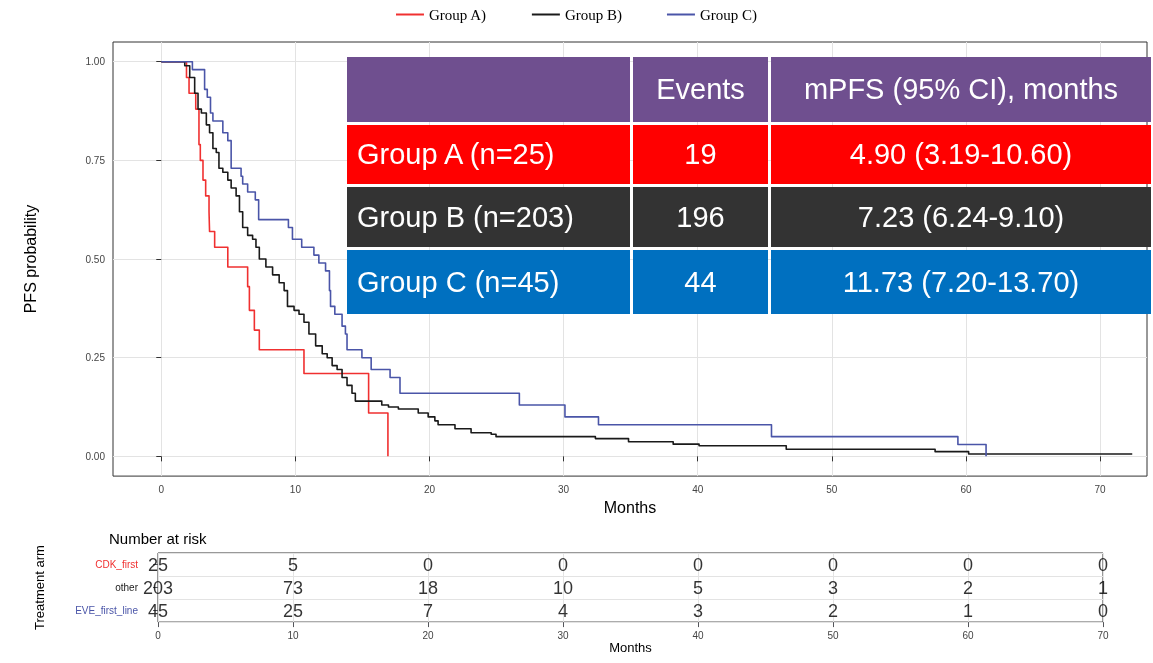  What do you see at coordinates (30, 259) in the screenshot?
I see `y-axis-title: PFS probability` at bounding box center [30, 259].